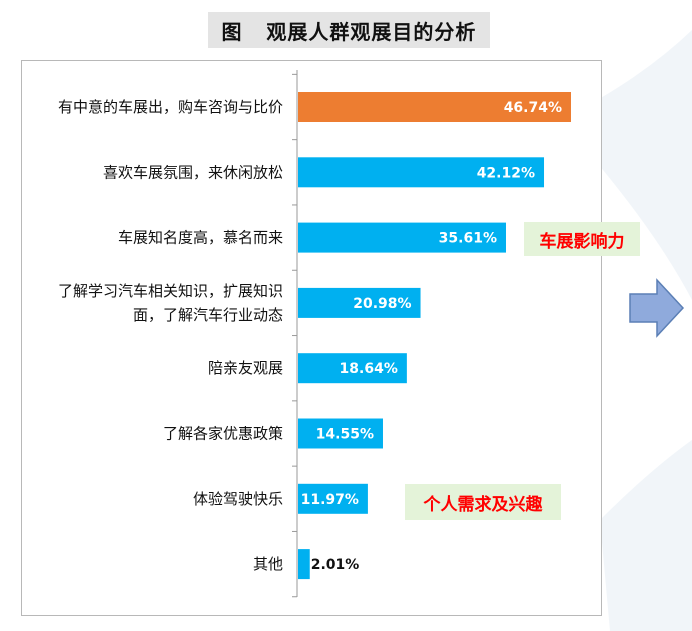 The height and width of the screenshot is (631, 692). I want to click on category-label-1: 喜欢车展氛围，来休闲放松, so click(193, 172).